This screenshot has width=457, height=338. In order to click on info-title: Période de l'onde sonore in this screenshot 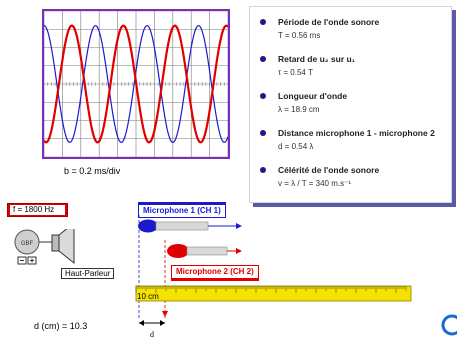, I will do `click(329, 22)`.